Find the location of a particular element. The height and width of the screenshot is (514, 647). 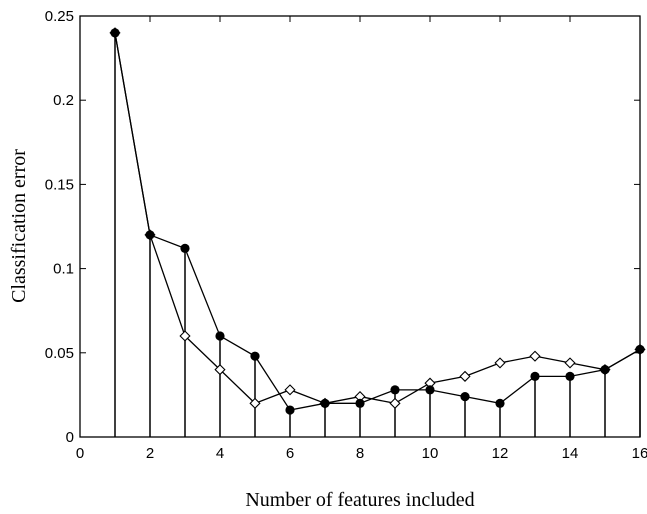

circle-point-x1 is located at coordinates (115, 33).